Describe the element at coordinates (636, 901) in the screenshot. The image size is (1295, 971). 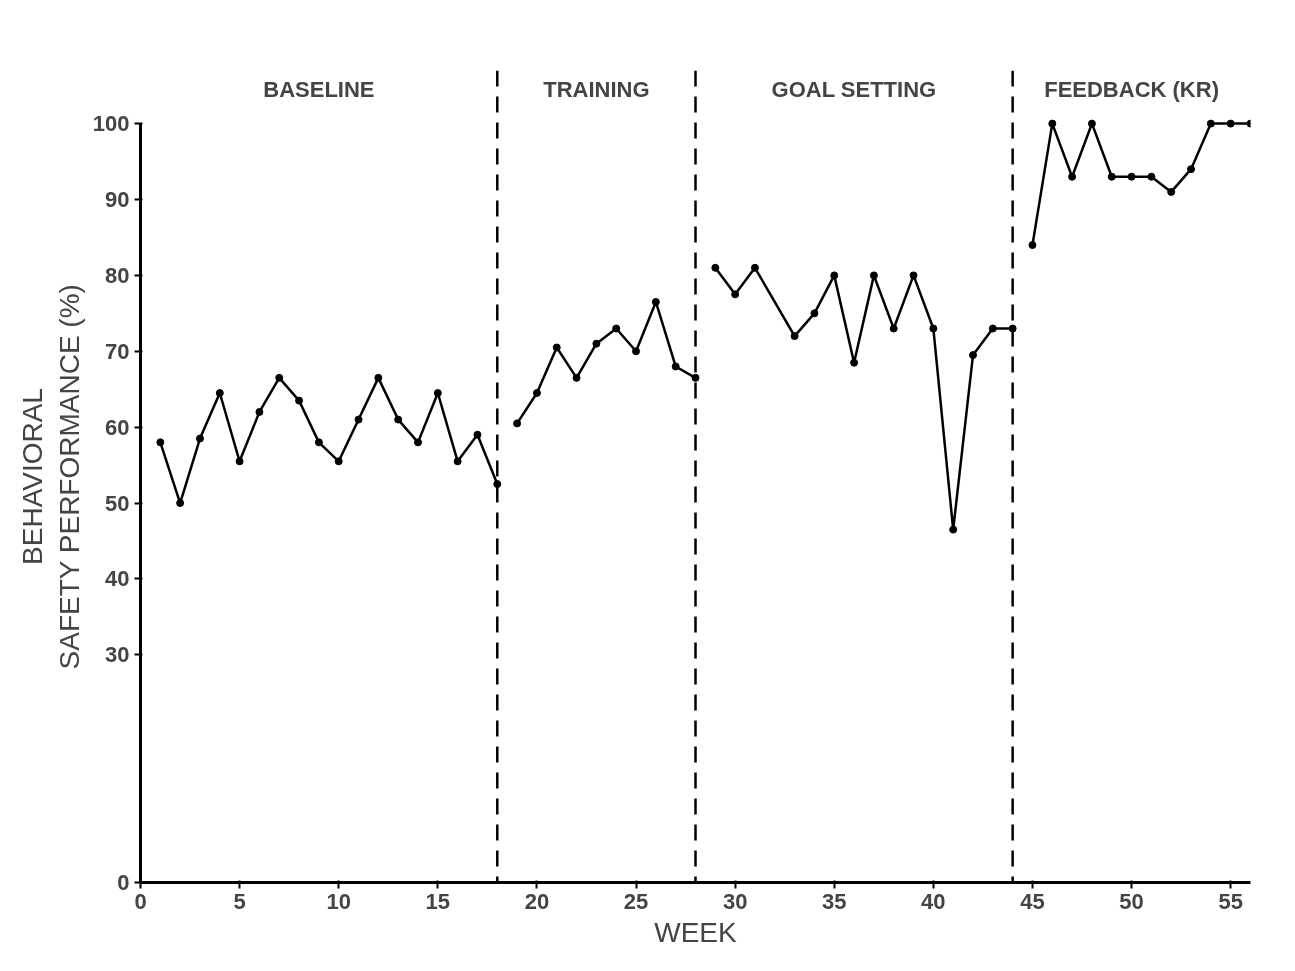
I see `x-tick-label: 25` at that location.